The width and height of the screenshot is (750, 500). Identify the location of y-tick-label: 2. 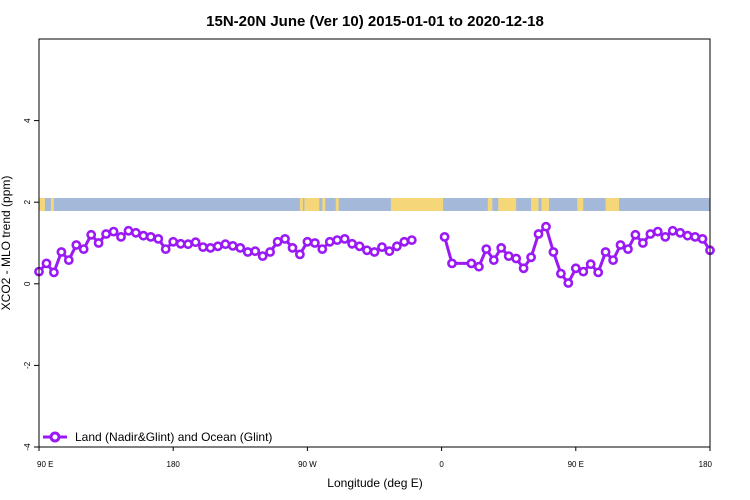
(27, 201).